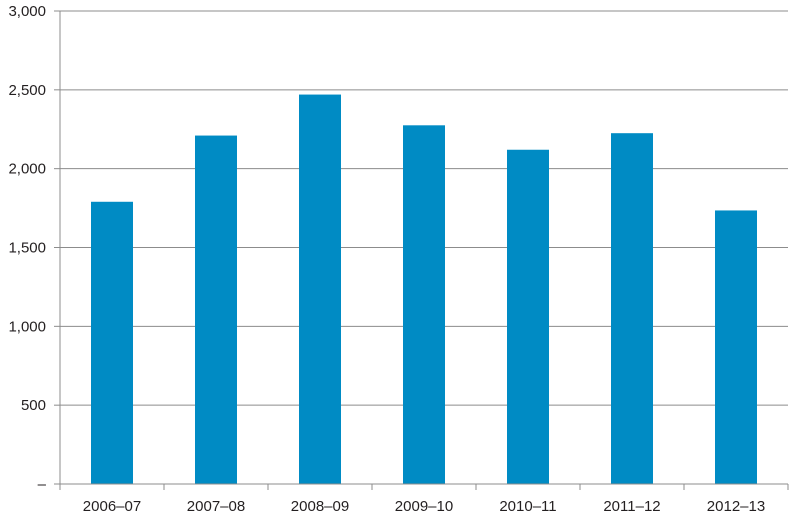 The height and width of the screenshot is (527, 804). Describe the element at coordinates (27, 11) in the screenshot. I see `y-tick-label: 3,000` at that location.